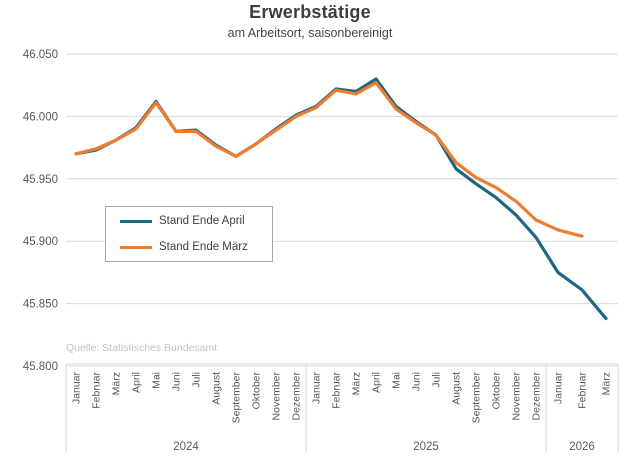 The height and width of the screenshot is (460, 620). What do you see at coordinates (40, 242) in the screenshot?
I see `y-tick-label: 45.900` at bounding box center [40, 242].